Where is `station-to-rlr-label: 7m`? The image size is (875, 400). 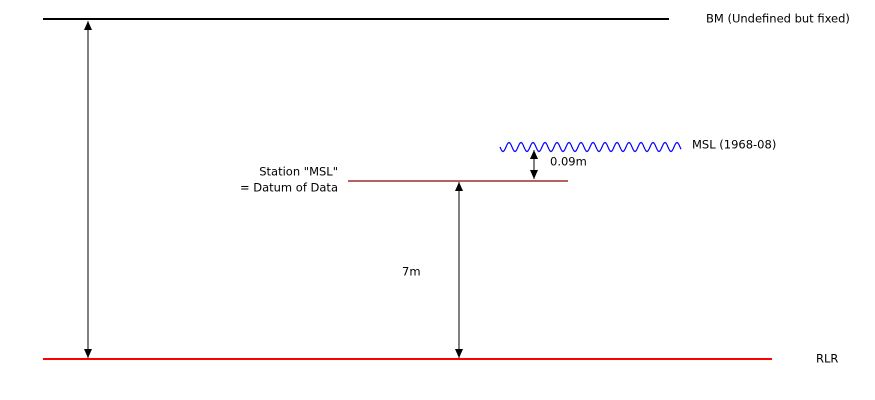
station-to-rlr-label: 7m is located at coordinates (411, 272).